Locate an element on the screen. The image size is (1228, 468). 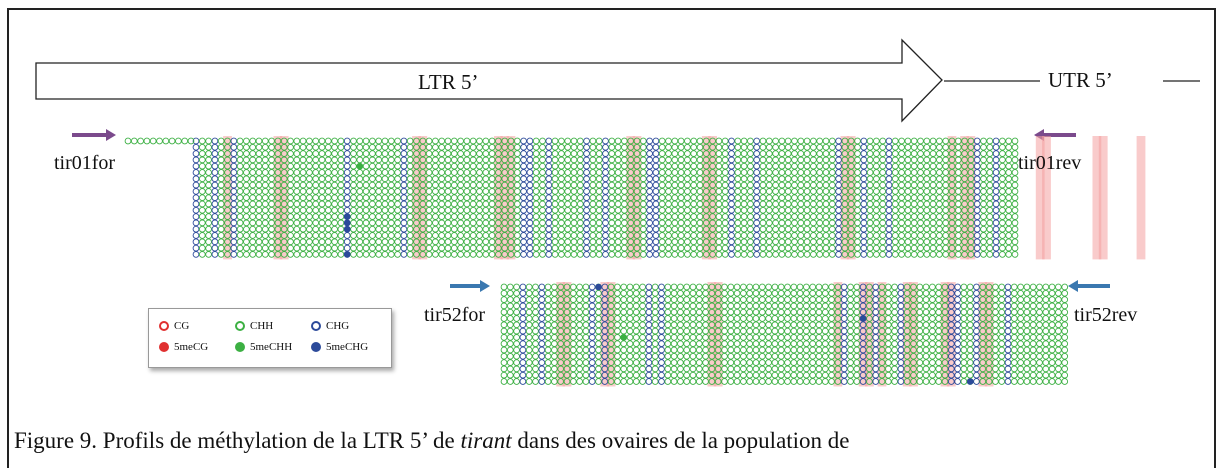
cg-column-band is located at coordinates (637, 198).